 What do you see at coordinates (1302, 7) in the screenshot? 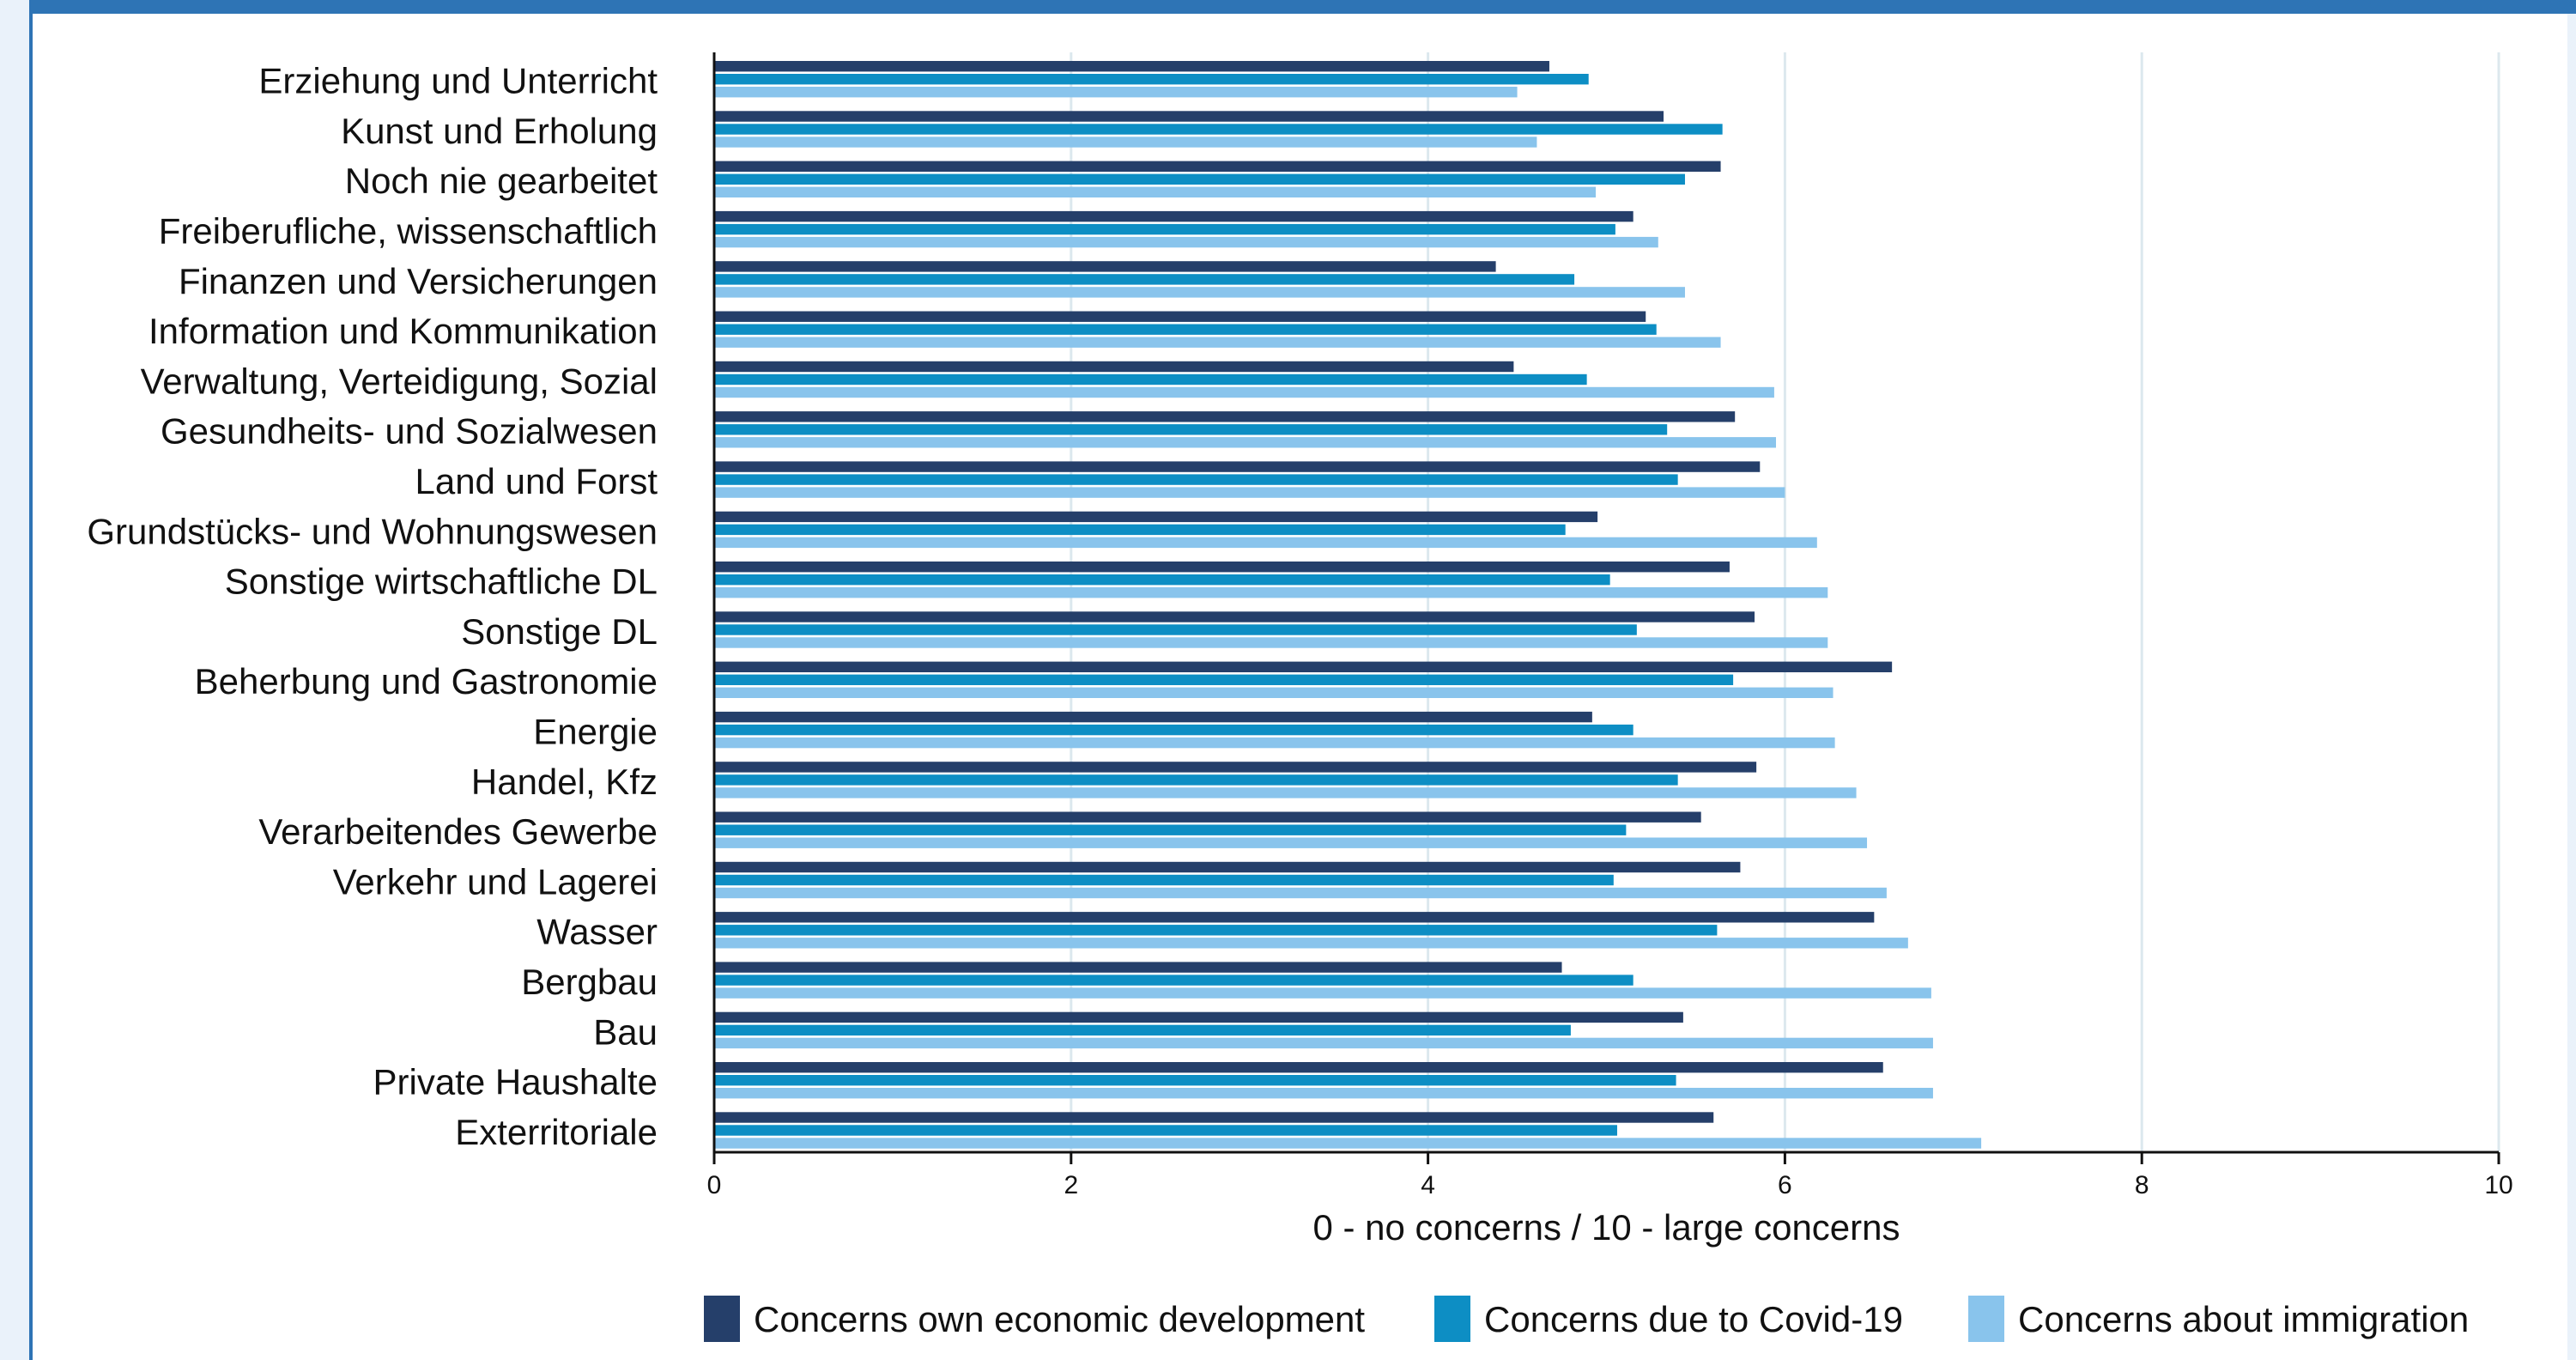
I see `frame-top-bar` at bounding box center [1302, 7].